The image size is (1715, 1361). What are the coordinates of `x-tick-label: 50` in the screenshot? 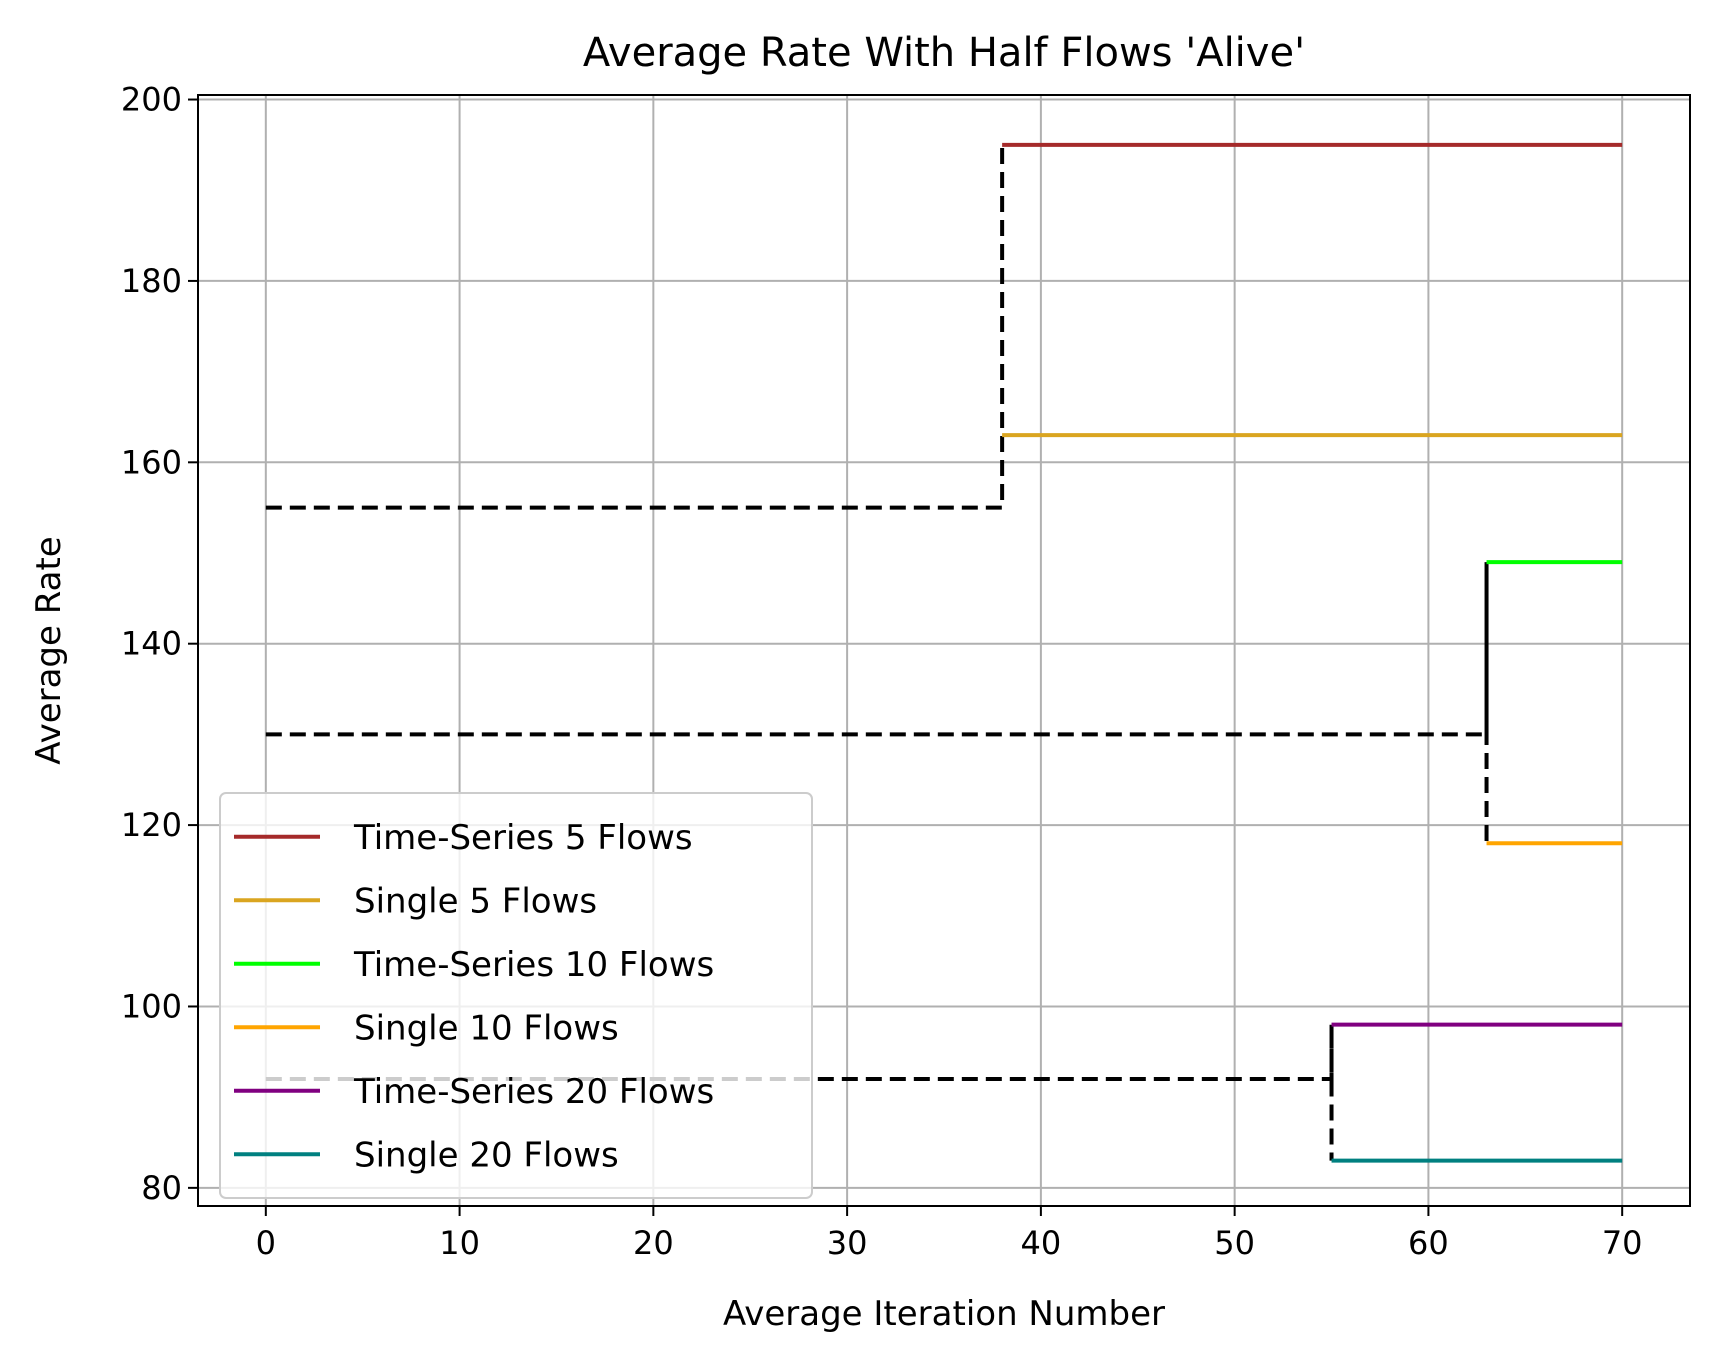 It's located at (1234, 1243).